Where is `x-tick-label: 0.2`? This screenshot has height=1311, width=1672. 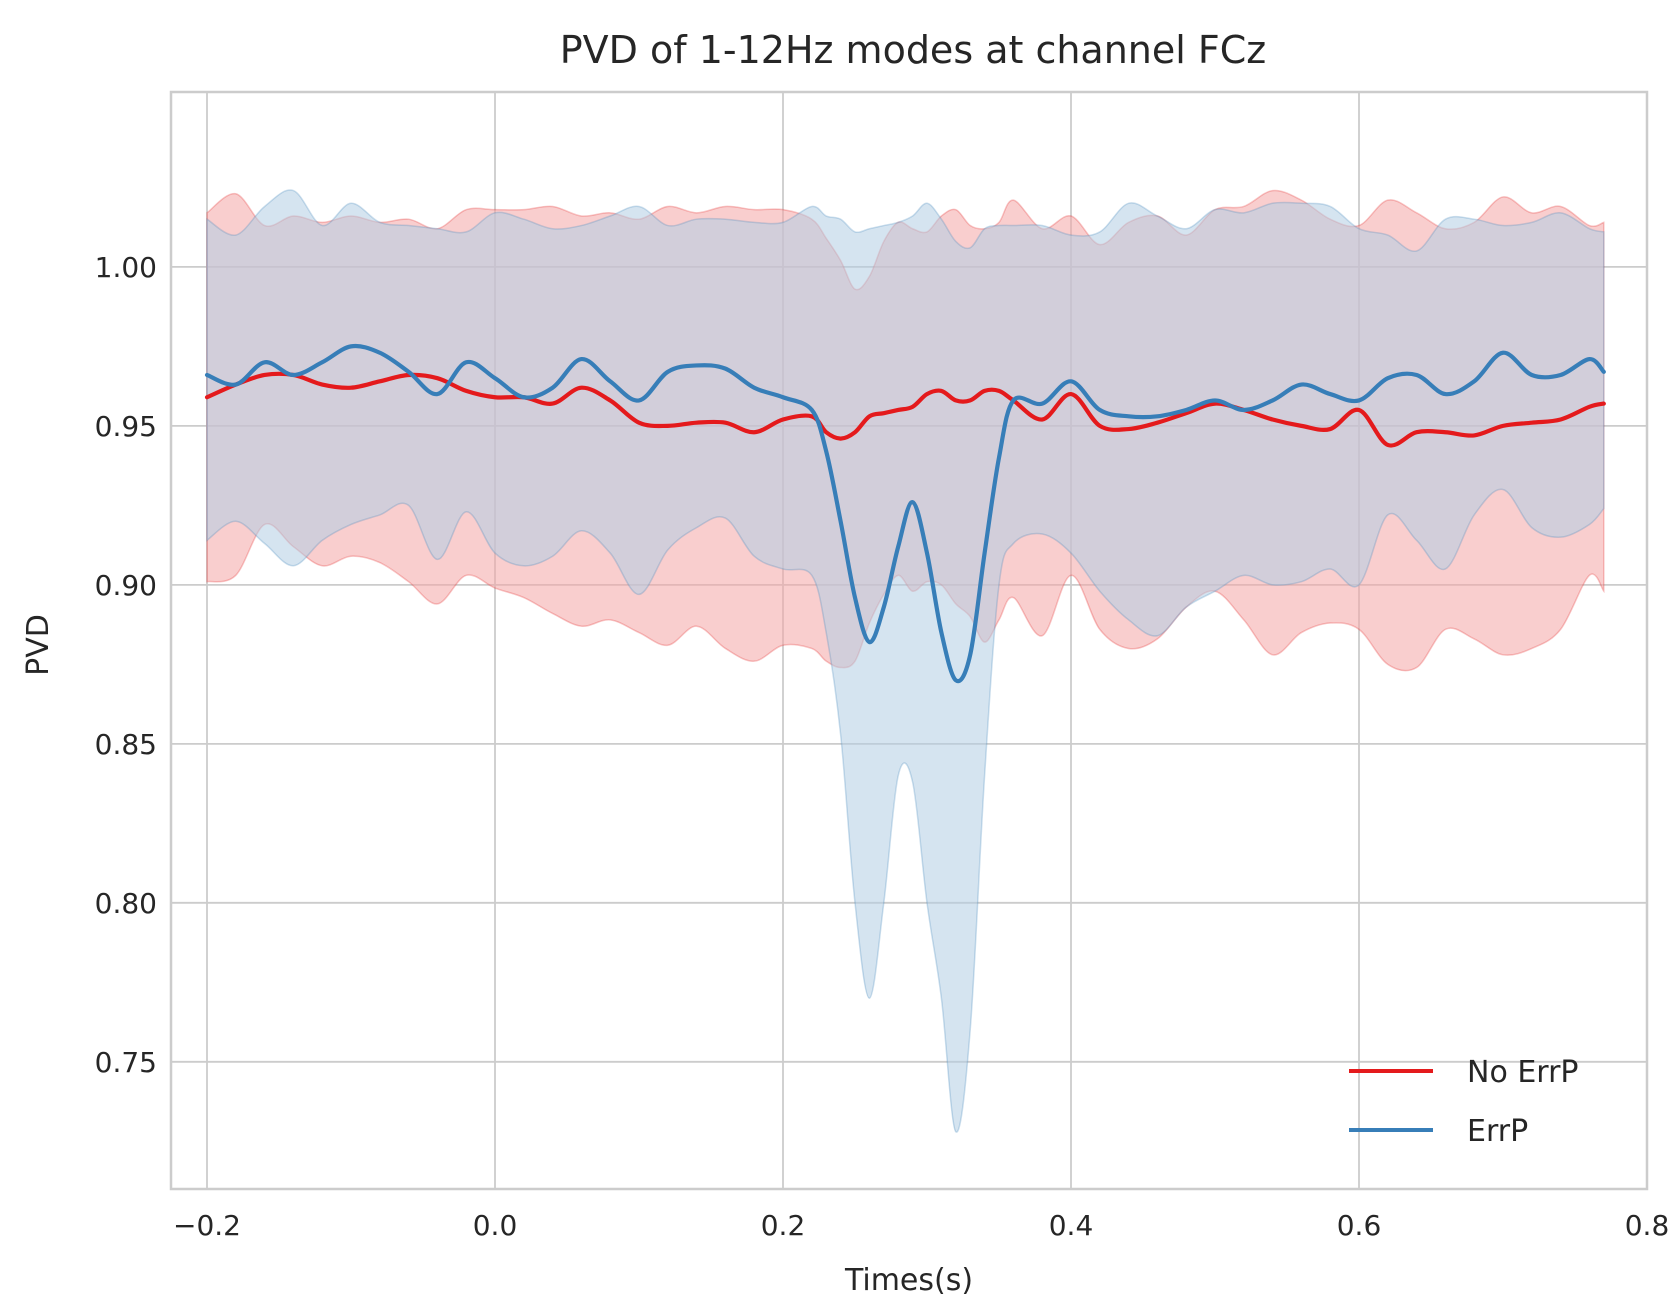
x-tick-label: 0.2 is located at coordinates (783, 1225).